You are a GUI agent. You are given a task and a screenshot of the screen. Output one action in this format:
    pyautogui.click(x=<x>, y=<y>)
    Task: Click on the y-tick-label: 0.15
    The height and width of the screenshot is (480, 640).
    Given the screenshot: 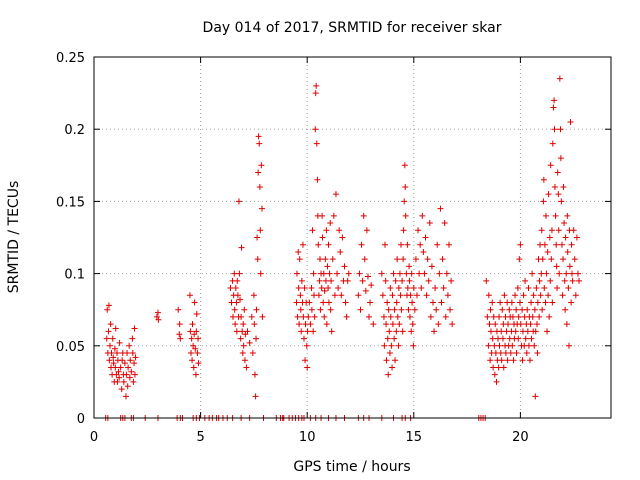 What is the action you would take?
    pyautogui.click(x=70, y=202)
    